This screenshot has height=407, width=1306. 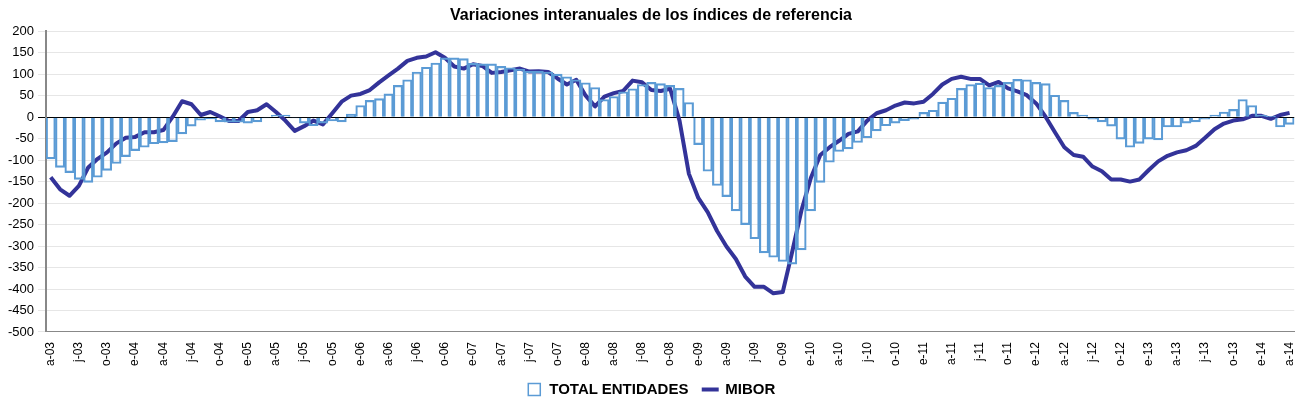 I want to click on x-tick-label: e-13, so click(x=1148, y=354).